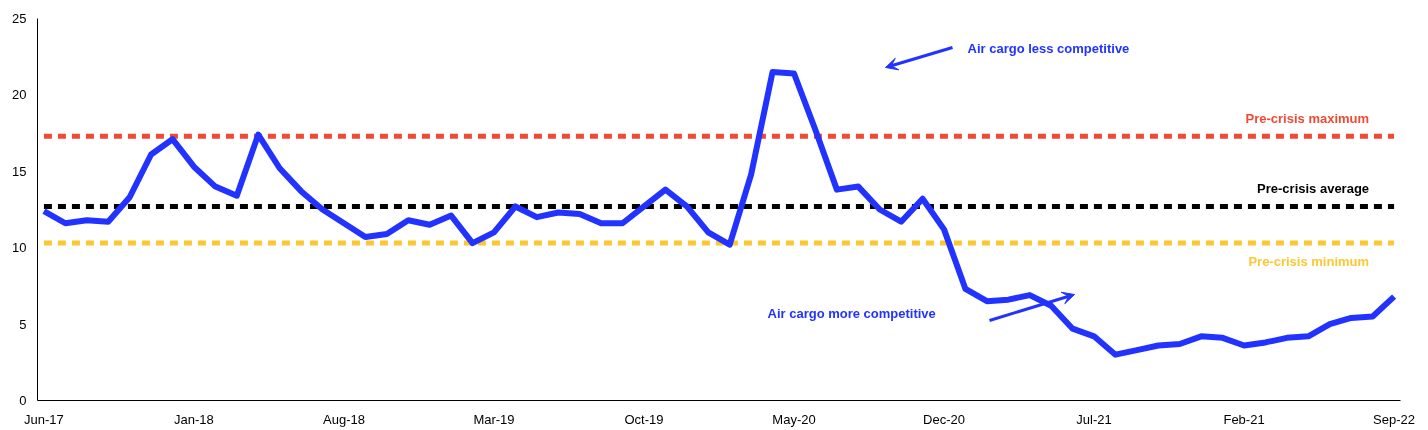 The image size is (1428, 430). I want to click on x-tick-label: Mar-19, so click(494, 419).